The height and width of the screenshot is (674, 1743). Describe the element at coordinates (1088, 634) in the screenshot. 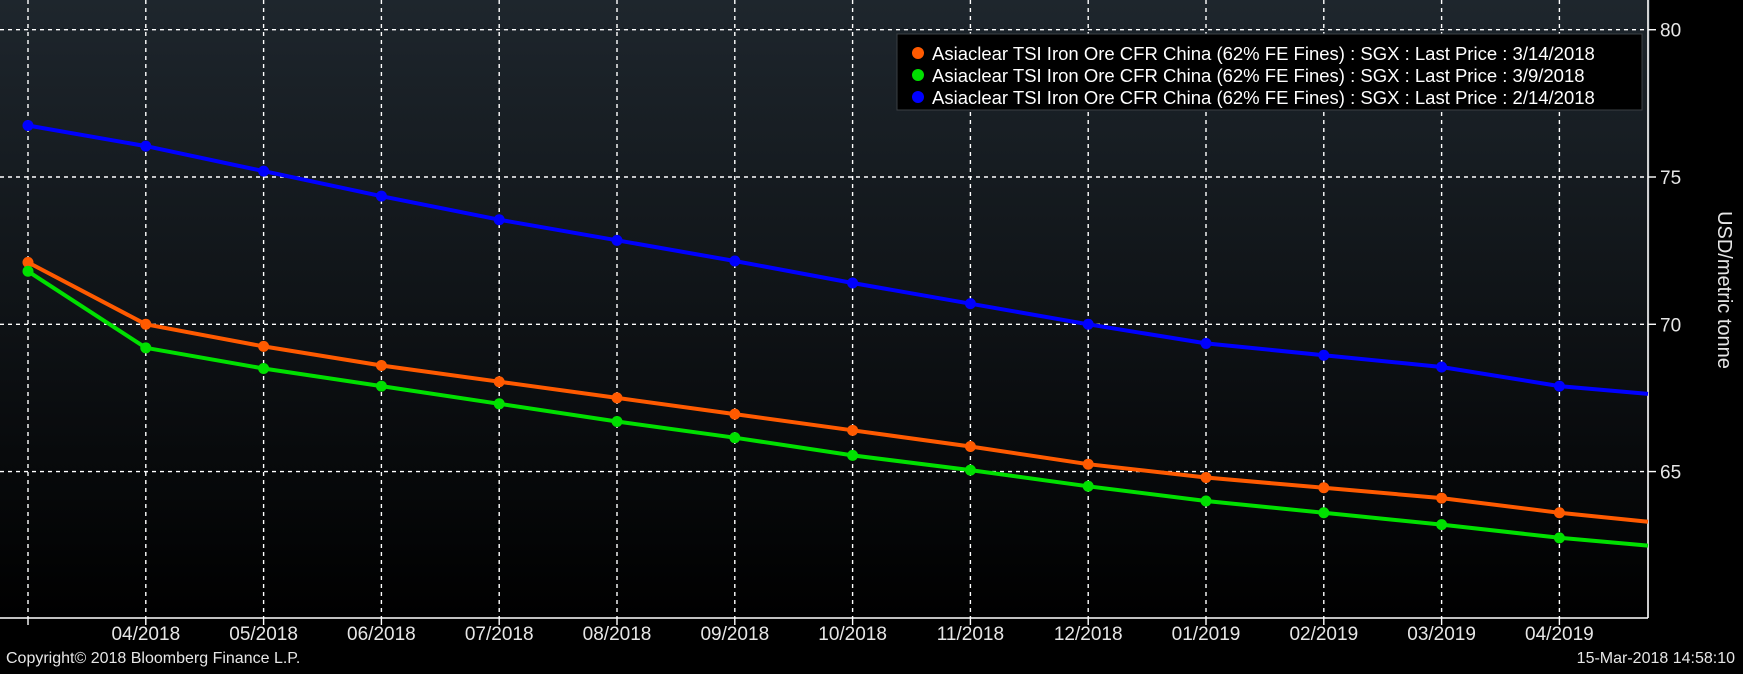

I see `x-tick-label: 12/2018` at that location.